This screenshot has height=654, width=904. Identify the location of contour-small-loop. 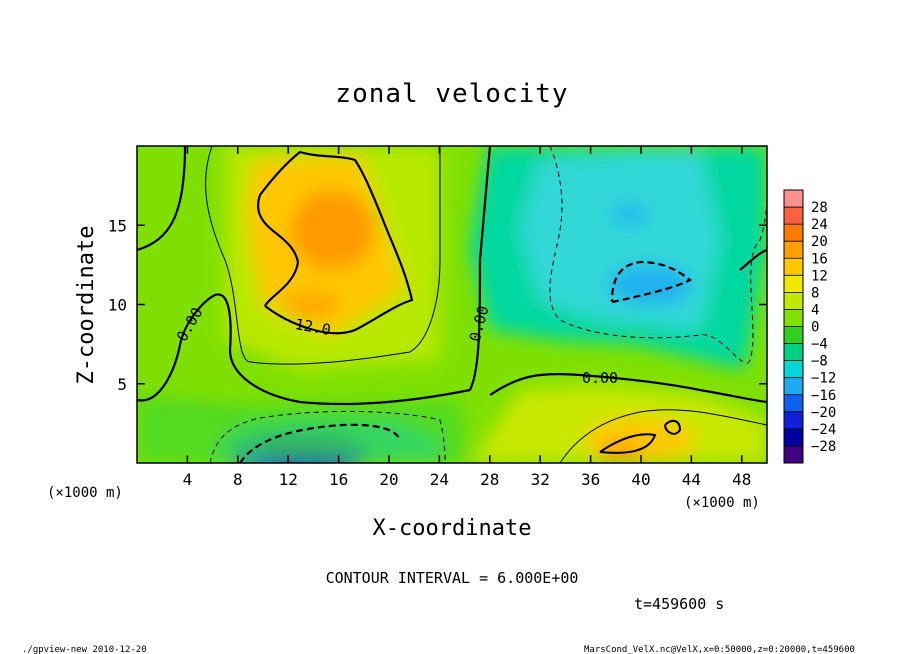
(673, 427).